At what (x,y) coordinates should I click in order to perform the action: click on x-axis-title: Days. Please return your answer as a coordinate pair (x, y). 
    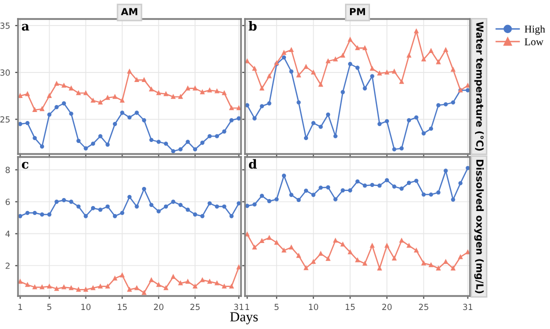
    Looking at the image, I should click on (244, 318).